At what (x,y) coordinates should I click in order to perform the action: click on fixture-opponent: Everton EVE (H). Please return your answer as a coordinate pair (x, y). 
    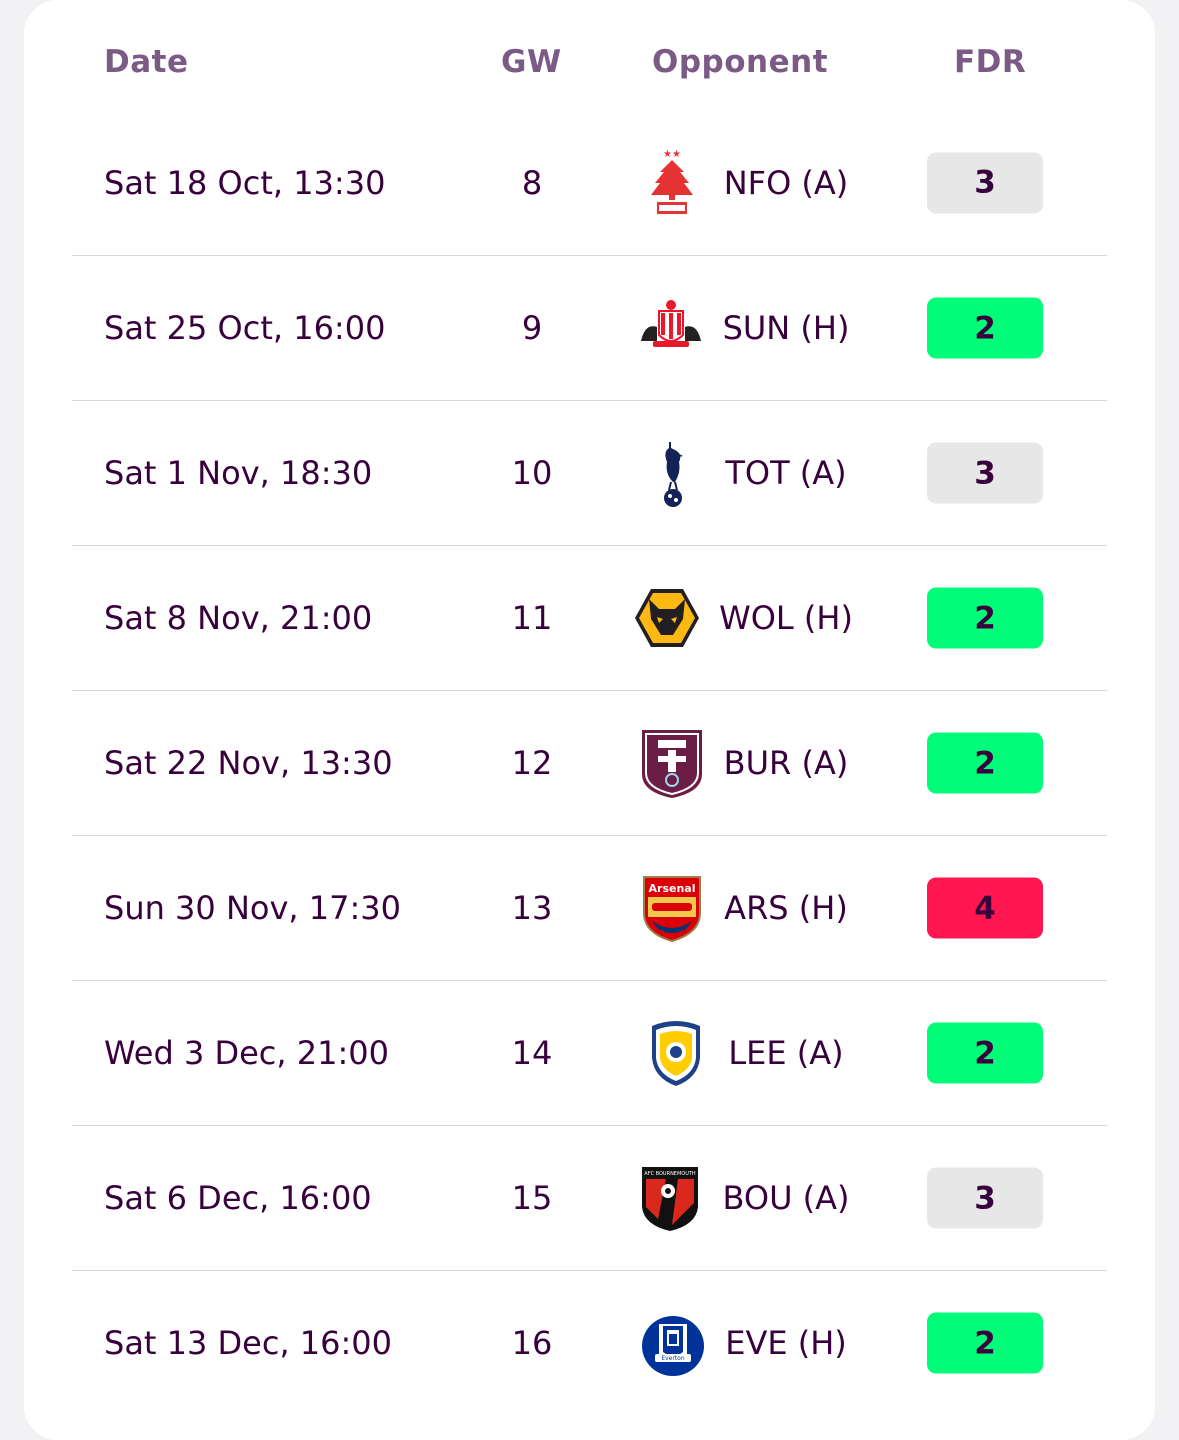
    Looking at the image, I should click on (743, 1343).